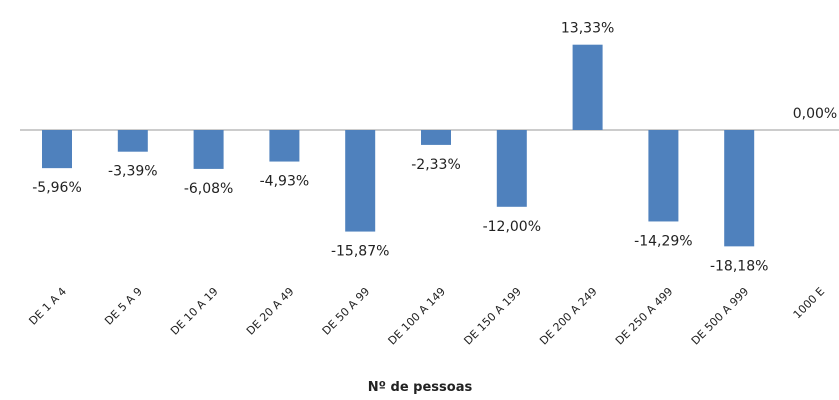  Describe the element at coordinates (270, 311) in the screenshot. I see `x-tick-label: DE 20 A 49` at that location.